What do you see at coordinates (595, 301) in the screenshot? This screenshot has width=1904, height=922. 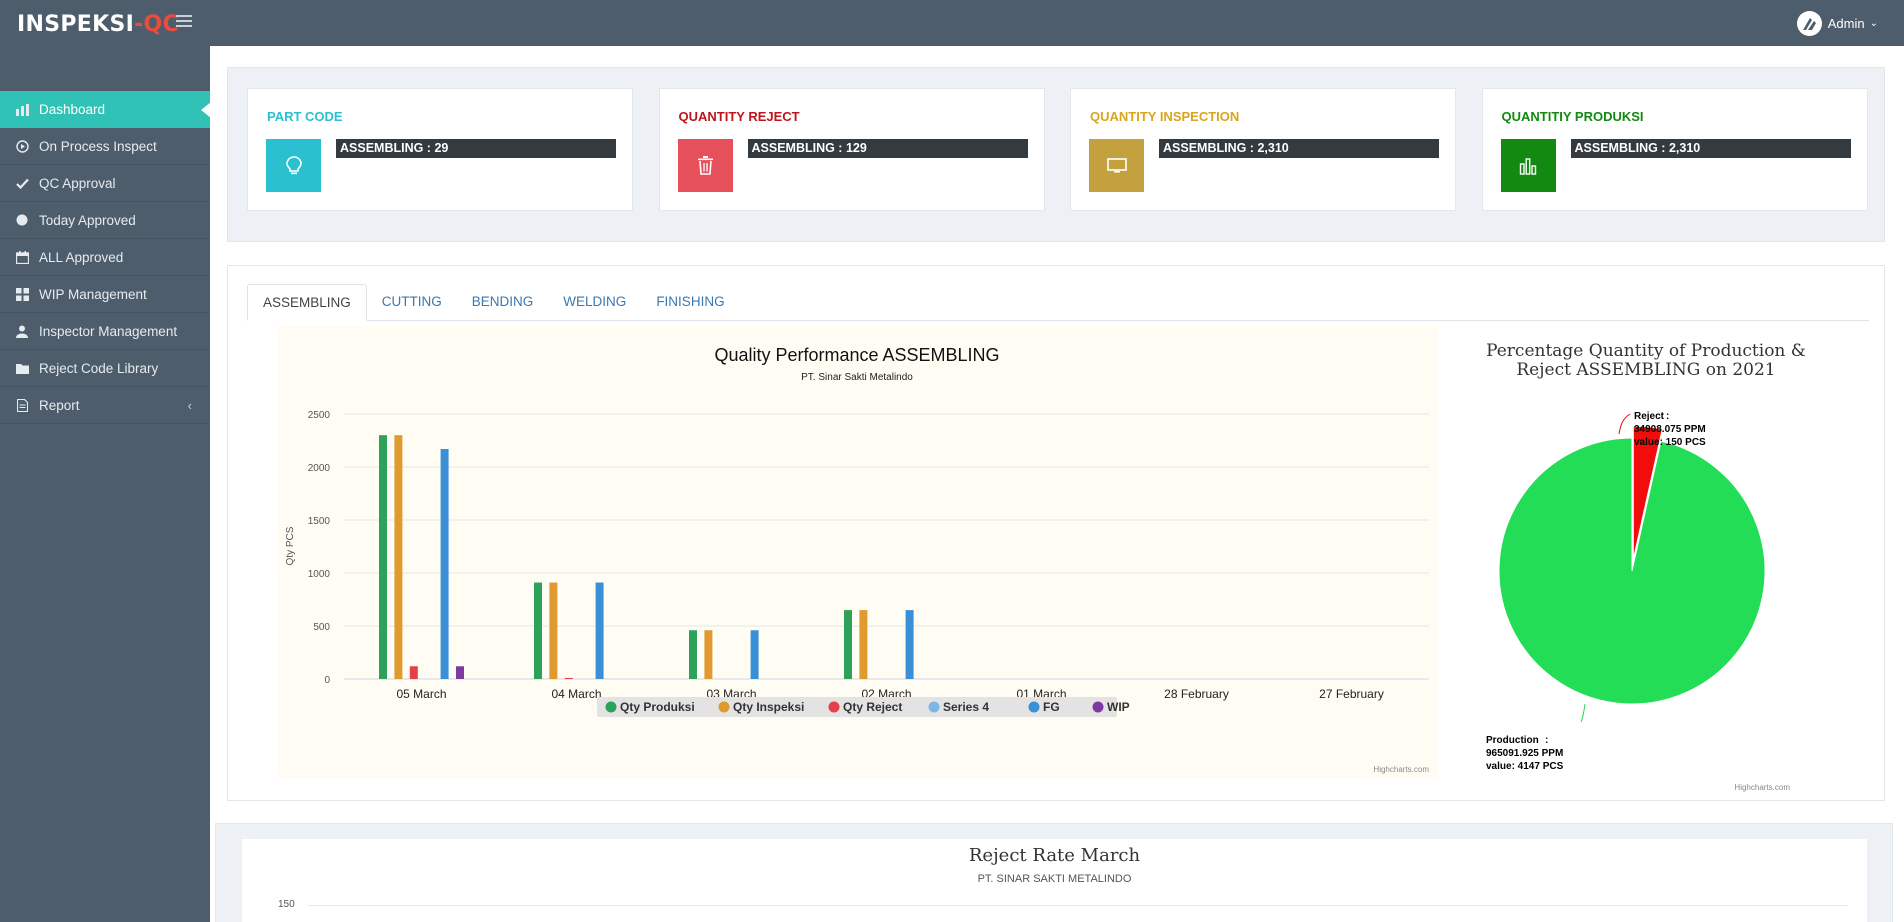 I see `tab-welding: WELDING` at bounding box center [595, 301].